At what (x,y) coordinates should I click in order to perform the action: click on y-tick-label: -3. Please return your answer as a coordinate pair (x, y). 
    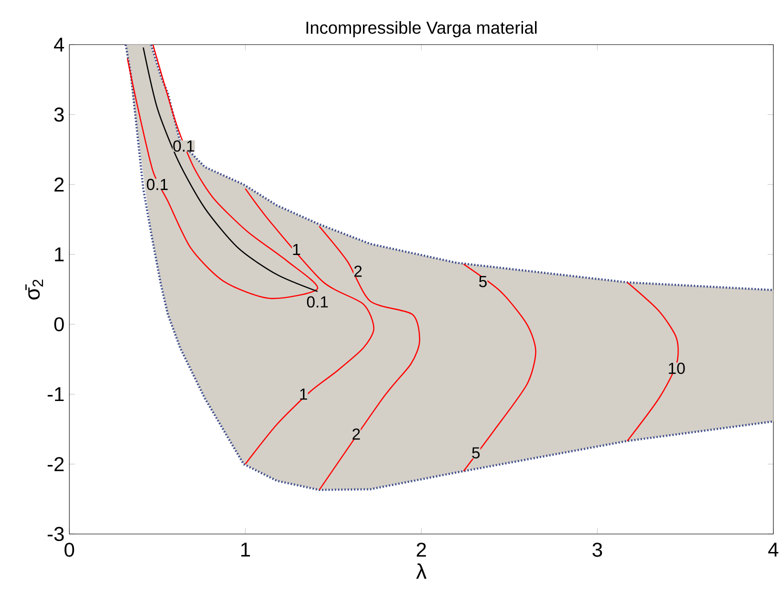
    Looking at the image, I should click on (56, 534).